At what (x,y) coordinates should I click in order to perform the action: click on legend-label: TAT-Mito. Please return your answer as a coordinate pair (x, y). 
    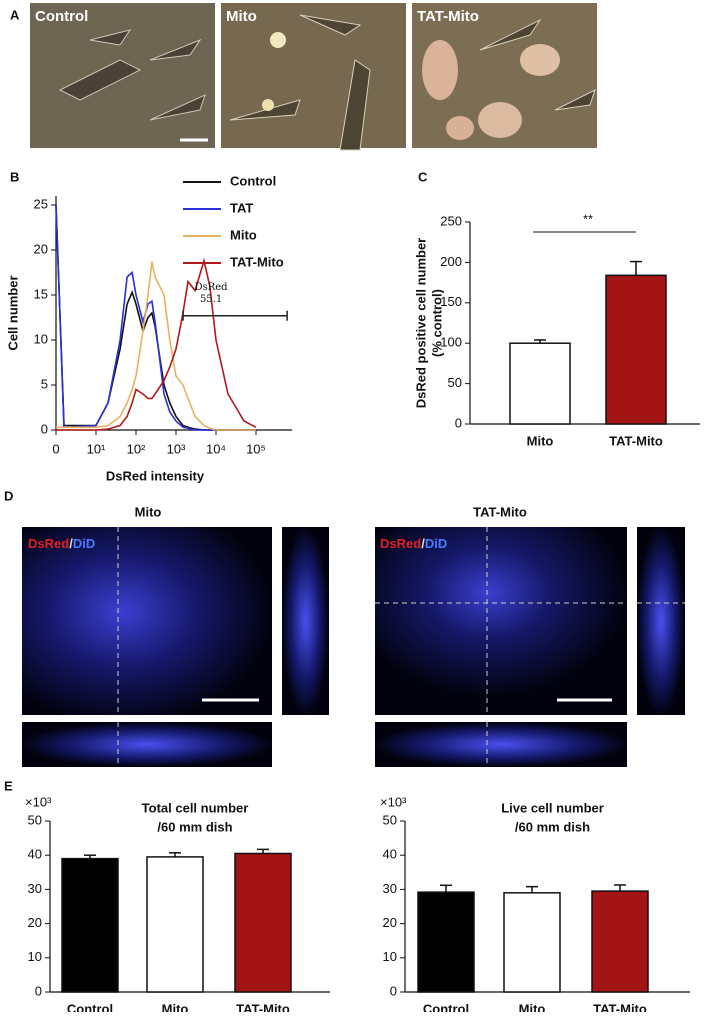
    Looking at the image, I should click on (257, 261).